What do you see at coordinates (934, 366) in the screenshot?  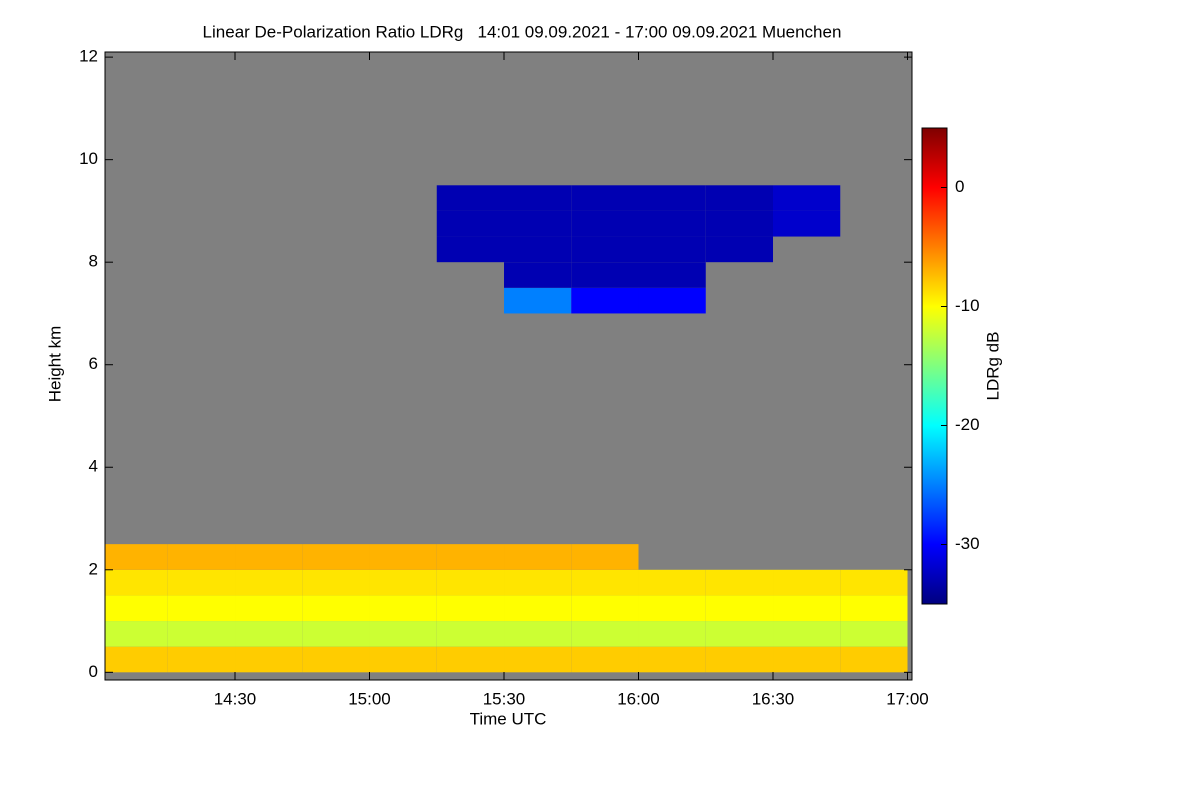 I see `colorbar` at bounding box center [934, 366].